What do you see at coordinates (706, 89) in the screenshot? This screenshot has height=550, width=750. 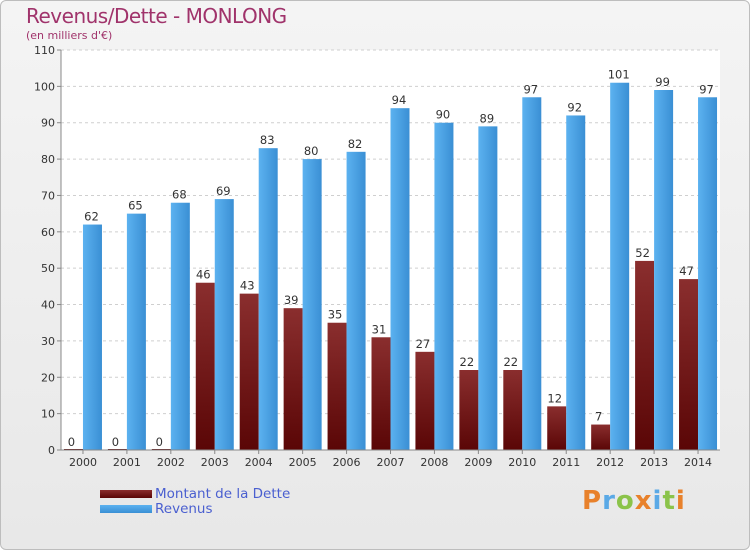 I see `data-label-revenus-2014: 97` at bounding box center [706, 89].